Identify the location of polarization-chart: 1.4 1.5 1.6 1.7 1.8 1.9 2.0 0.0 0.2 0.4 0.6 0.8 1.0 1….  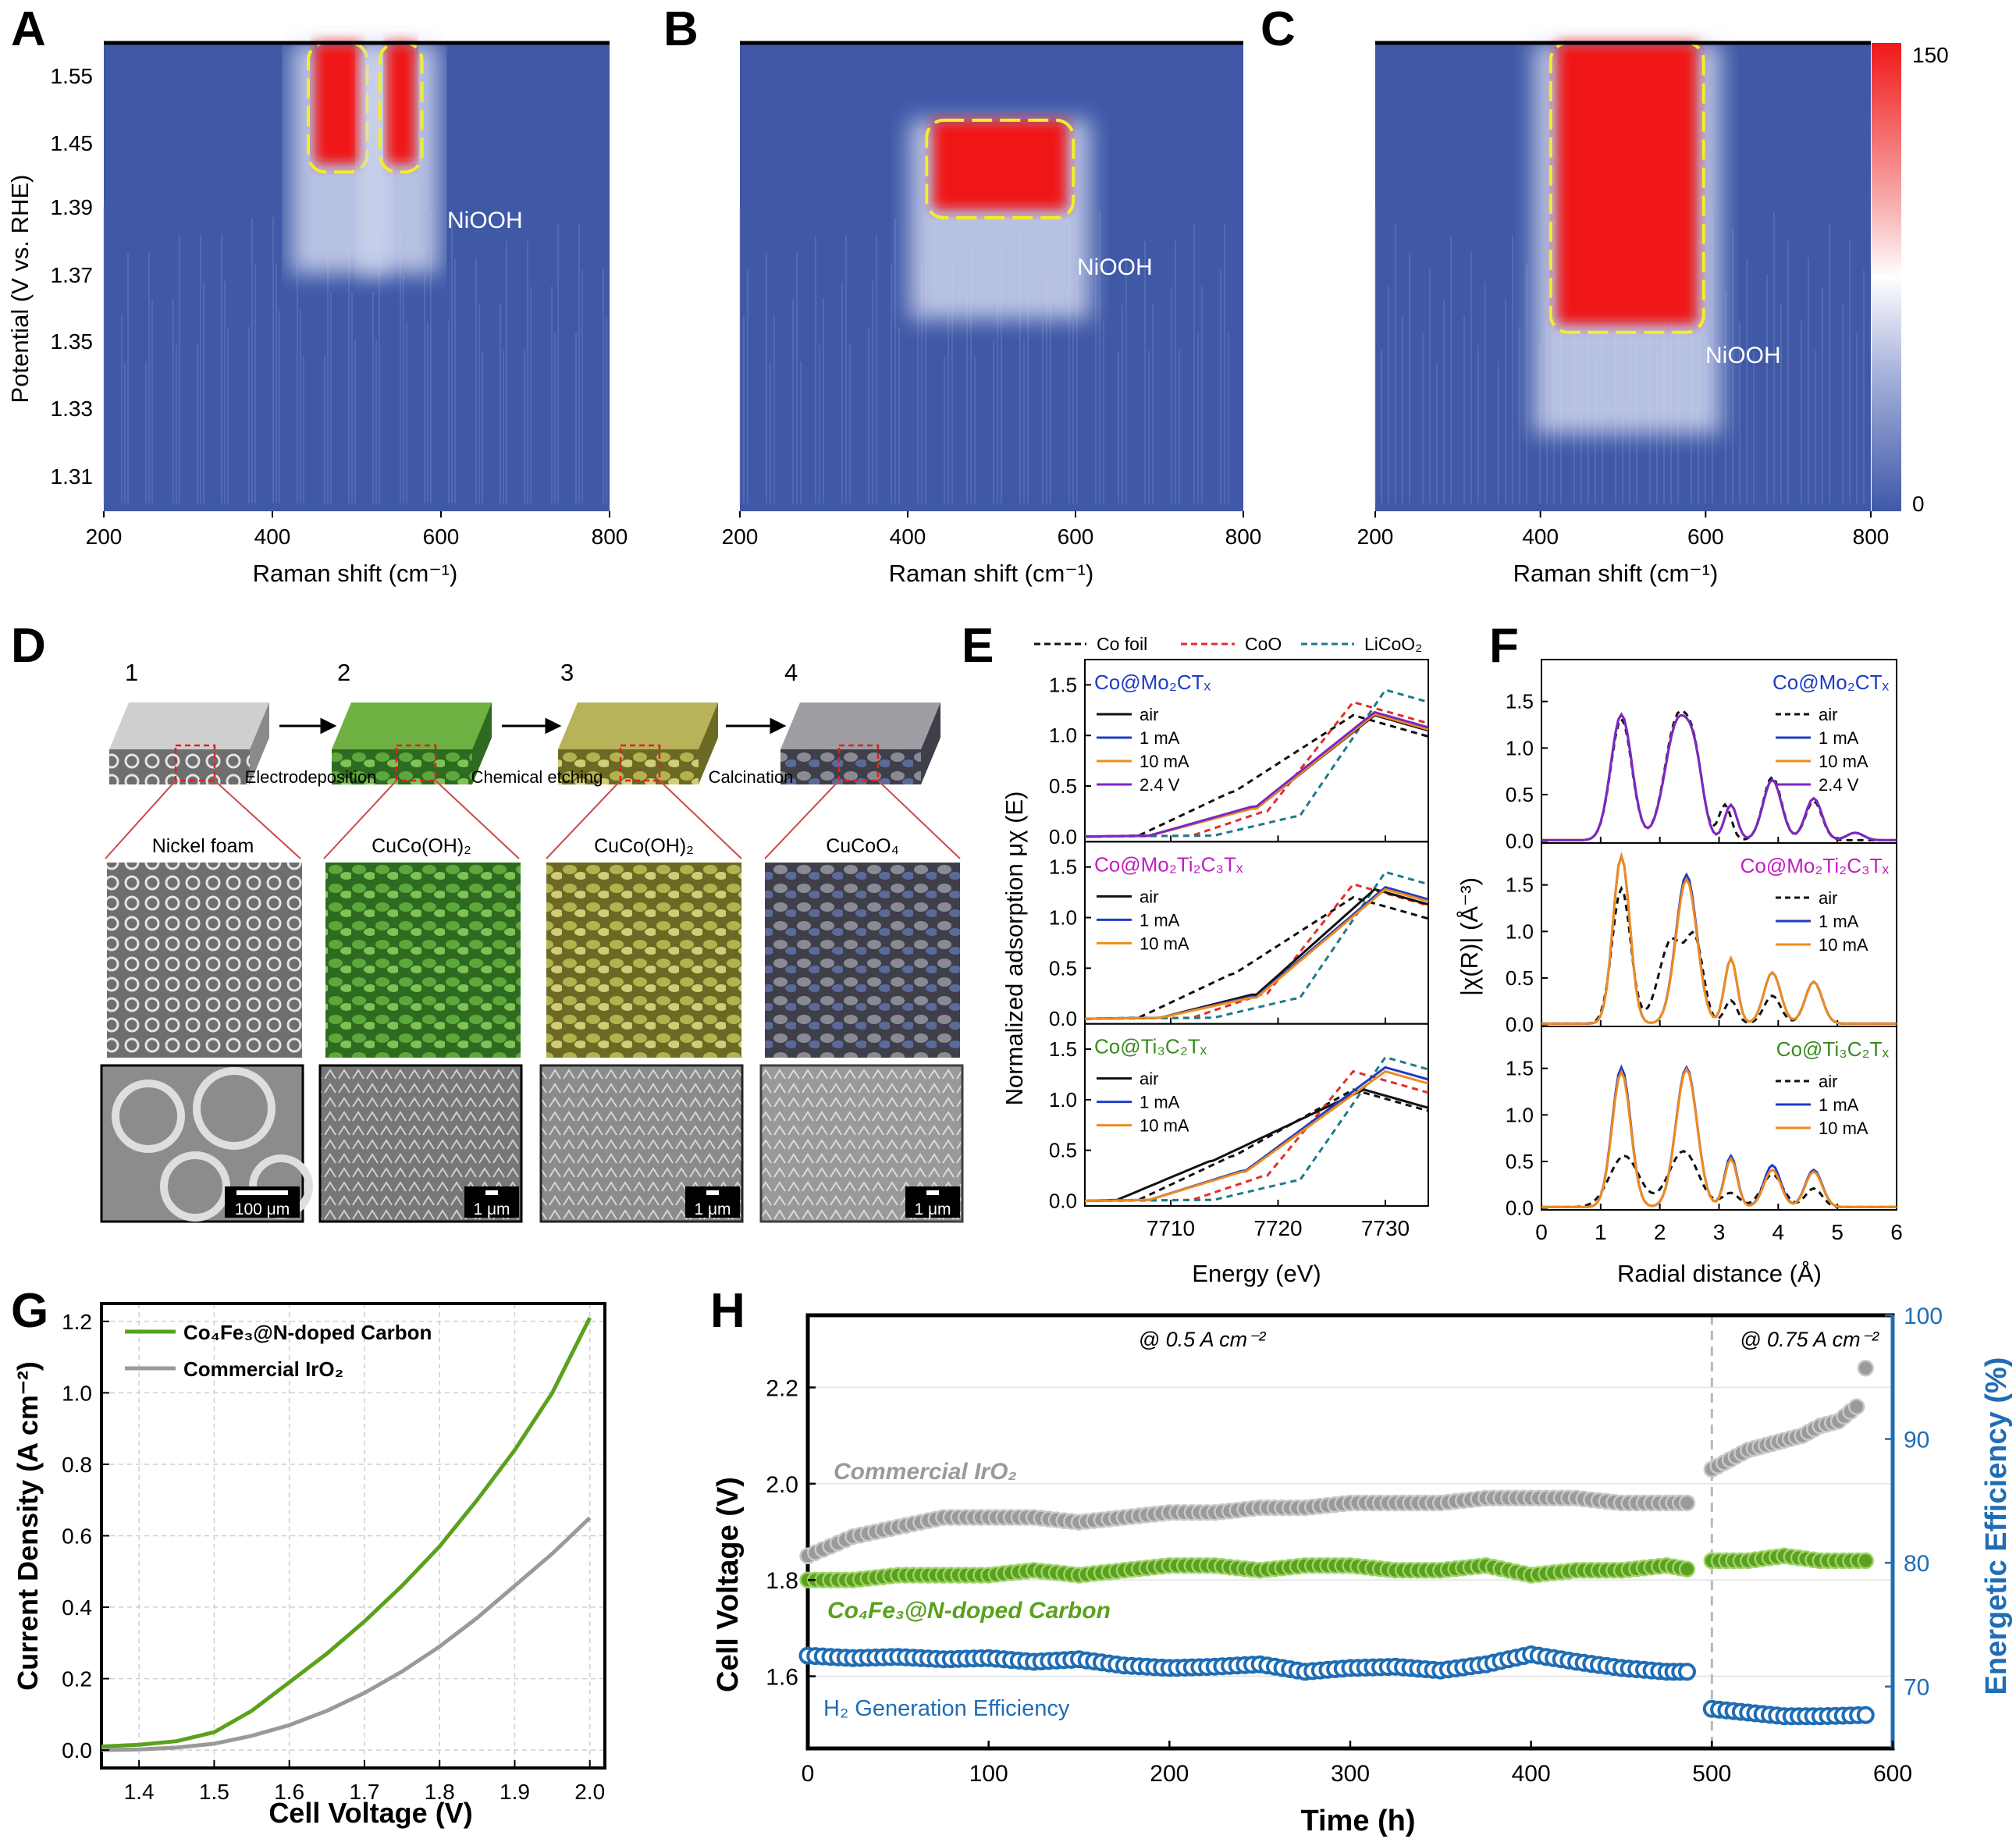
(334, 1553).